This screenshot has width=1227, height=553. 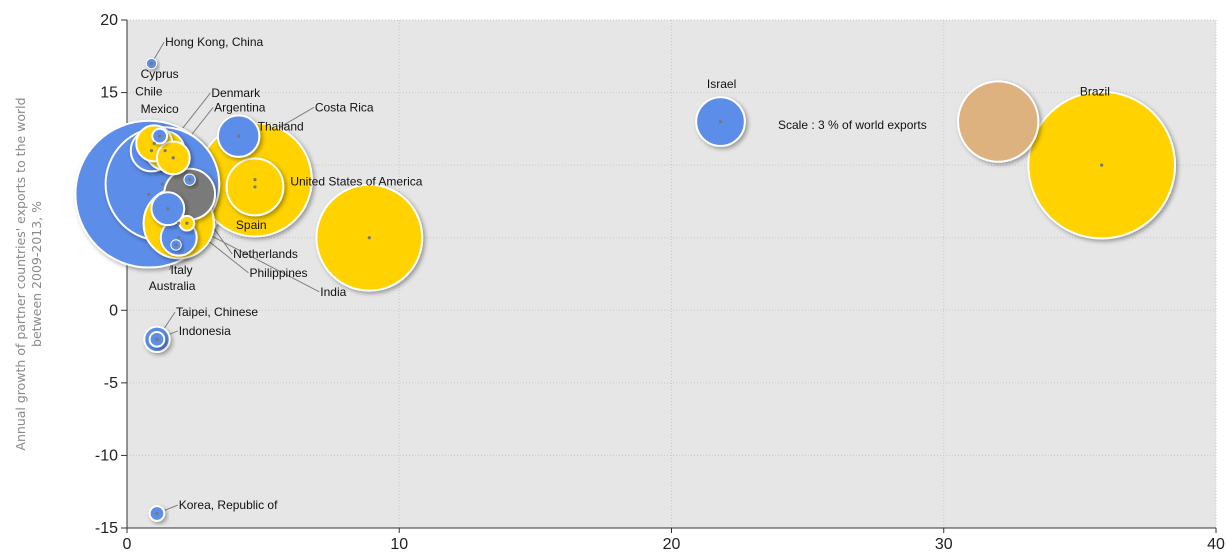 What do you see at coordinates (944, 544) in the screenshot?
I see `x-tick-label: 30` at bounding box center [944, 544].